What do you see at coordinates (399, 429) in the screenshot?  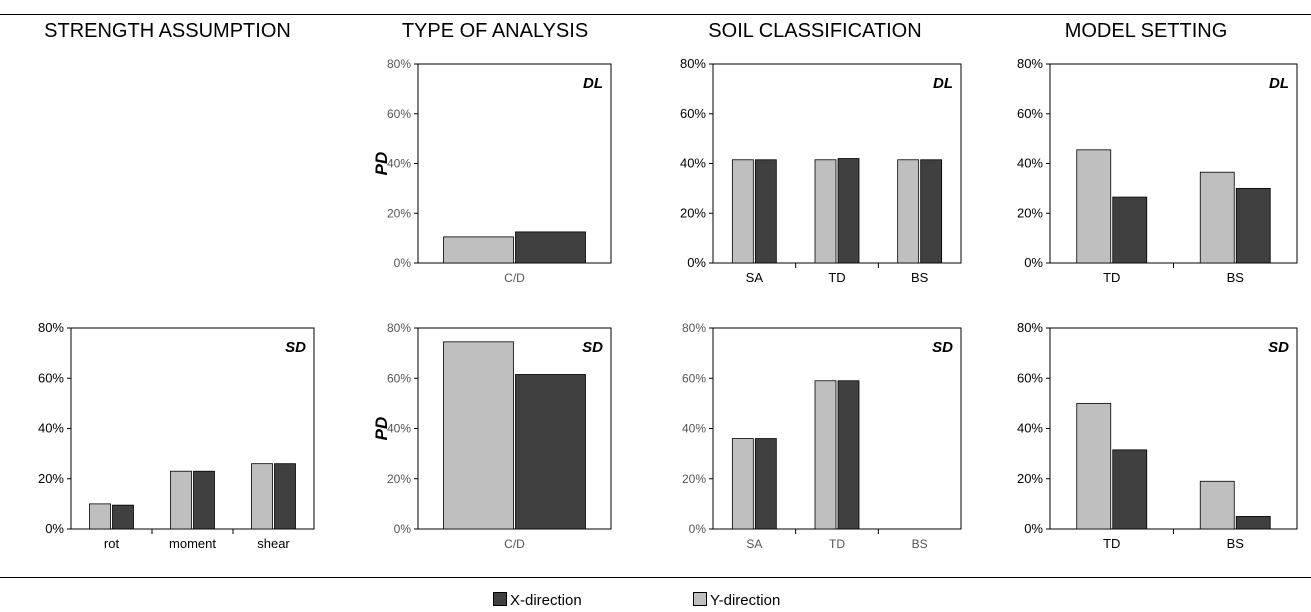 I see `chart-4-ytick-label: 40%` at bounding box center [399, 429].